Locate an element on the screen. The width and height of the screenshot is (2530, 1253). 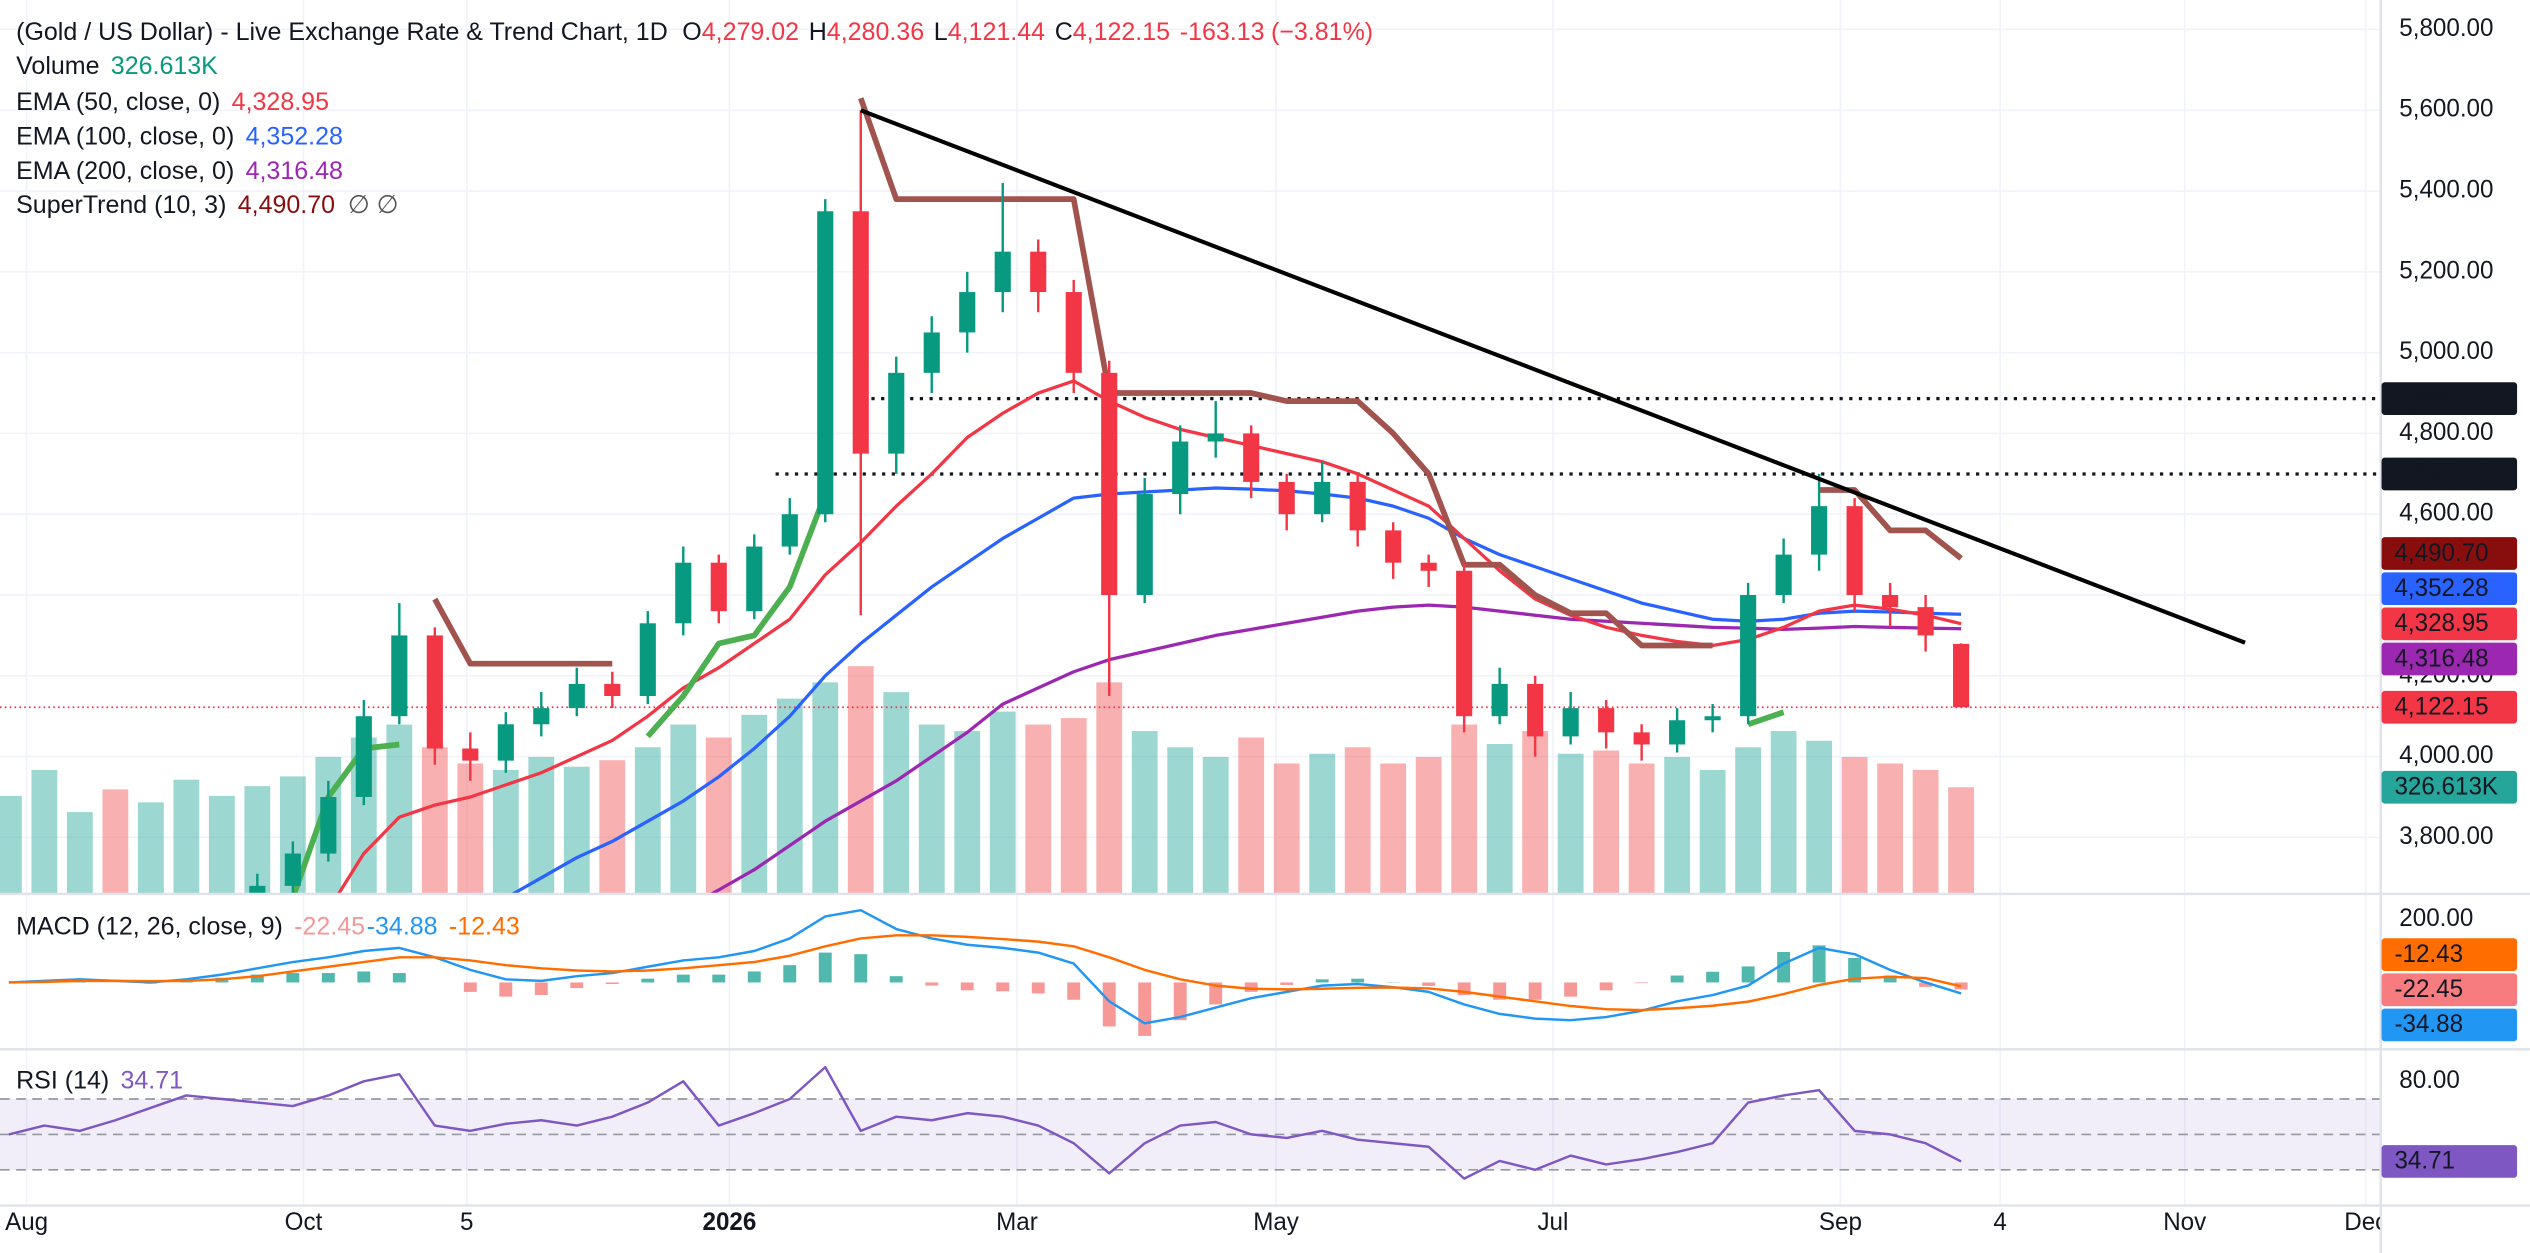
legend-row: Volume 326.613K is located at coordinates (117, 66).